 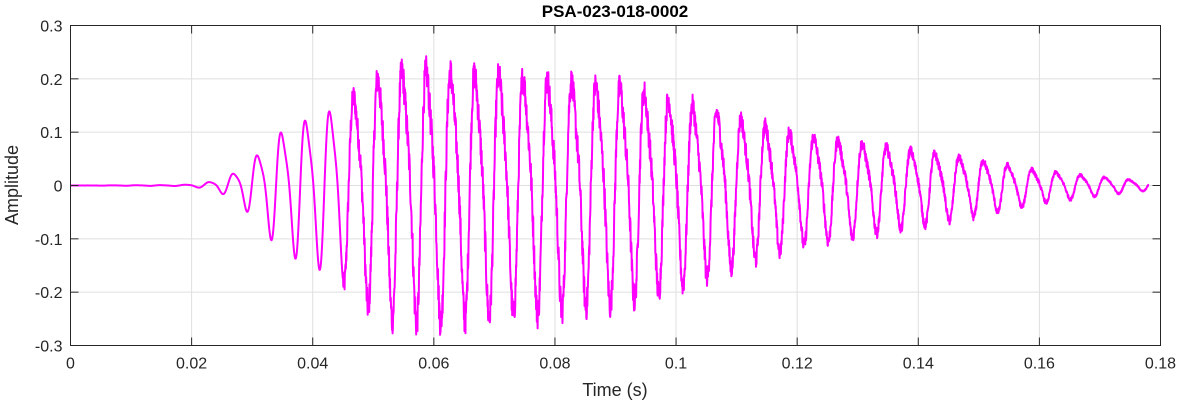 What do you see at coordinates (615, 11) in the screenshot?
I see `chart-title: PSA-023-018-0002` at bounding box center [615, 11].